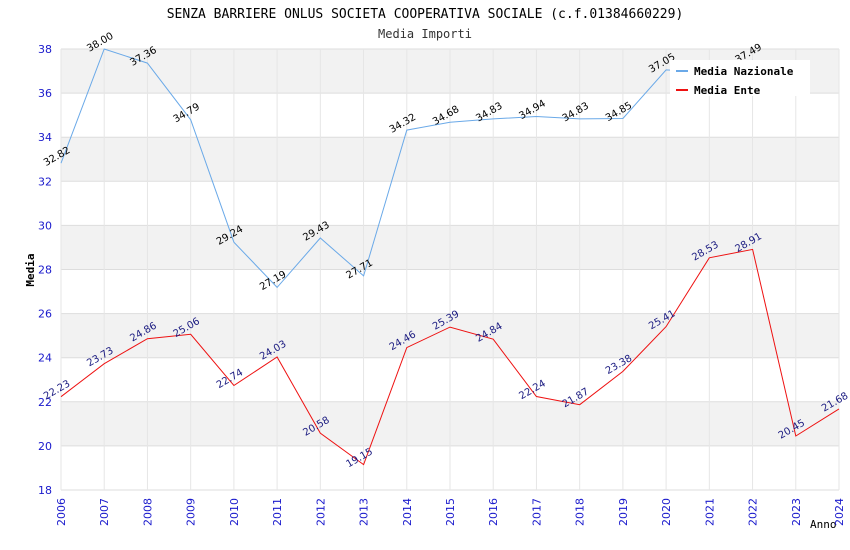 This screenshot has width=850, height=550. What do you see at coordinates (277, 512) in the screenshot?
I see `x-tick-label: 2011` at bounding box center [277, 512].